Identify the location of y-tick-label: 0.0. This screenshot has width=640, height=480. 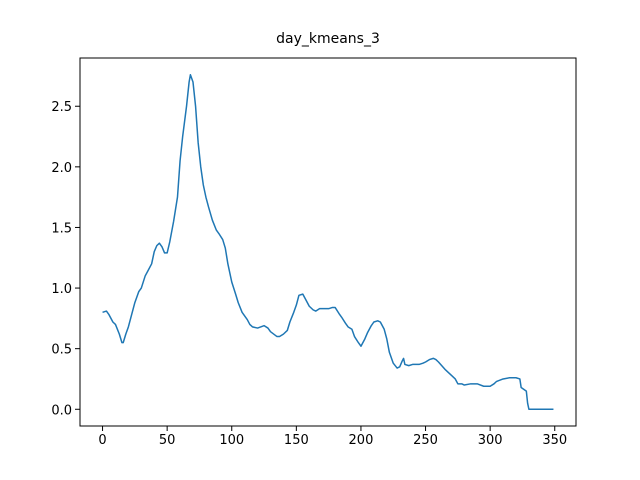
(61, 410).